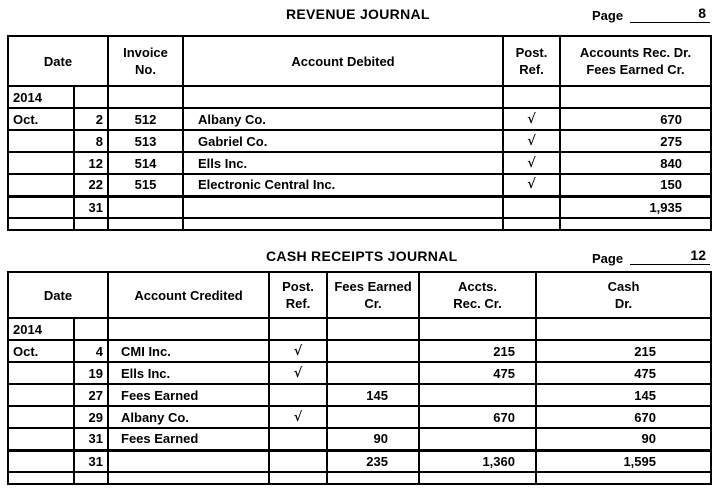 This screenshot has width=716, height=498. I want to click on fees-earned-cell: 145, so click(373, 395).